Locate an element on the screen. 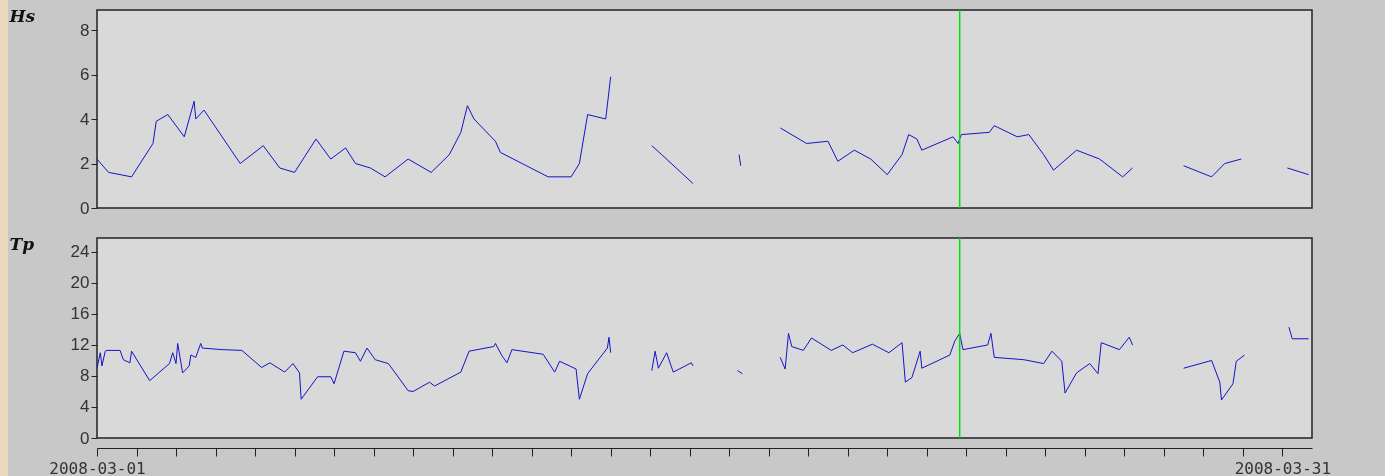 The height and width of the screenshot is (476, 1385). y-axis-title: Tp is located at coordinates (22, 243).